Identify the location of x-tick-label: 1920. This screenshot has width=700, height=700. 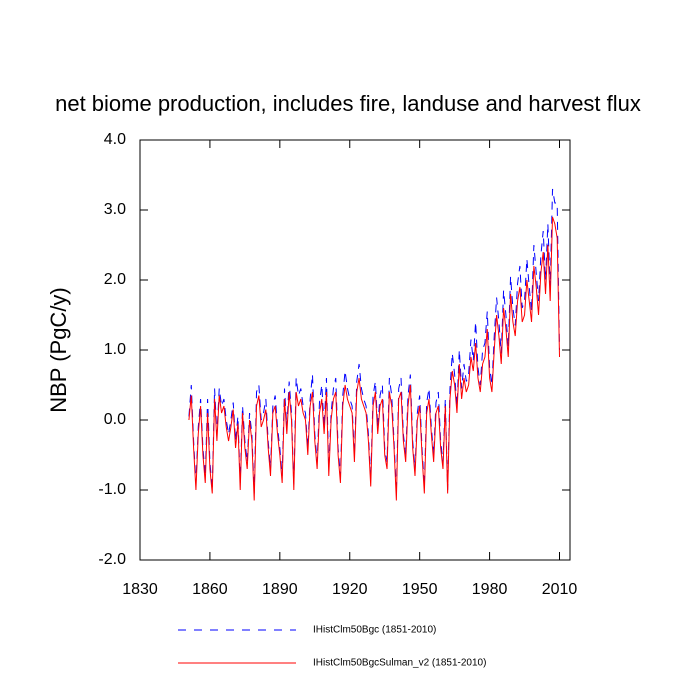
(350, 589).